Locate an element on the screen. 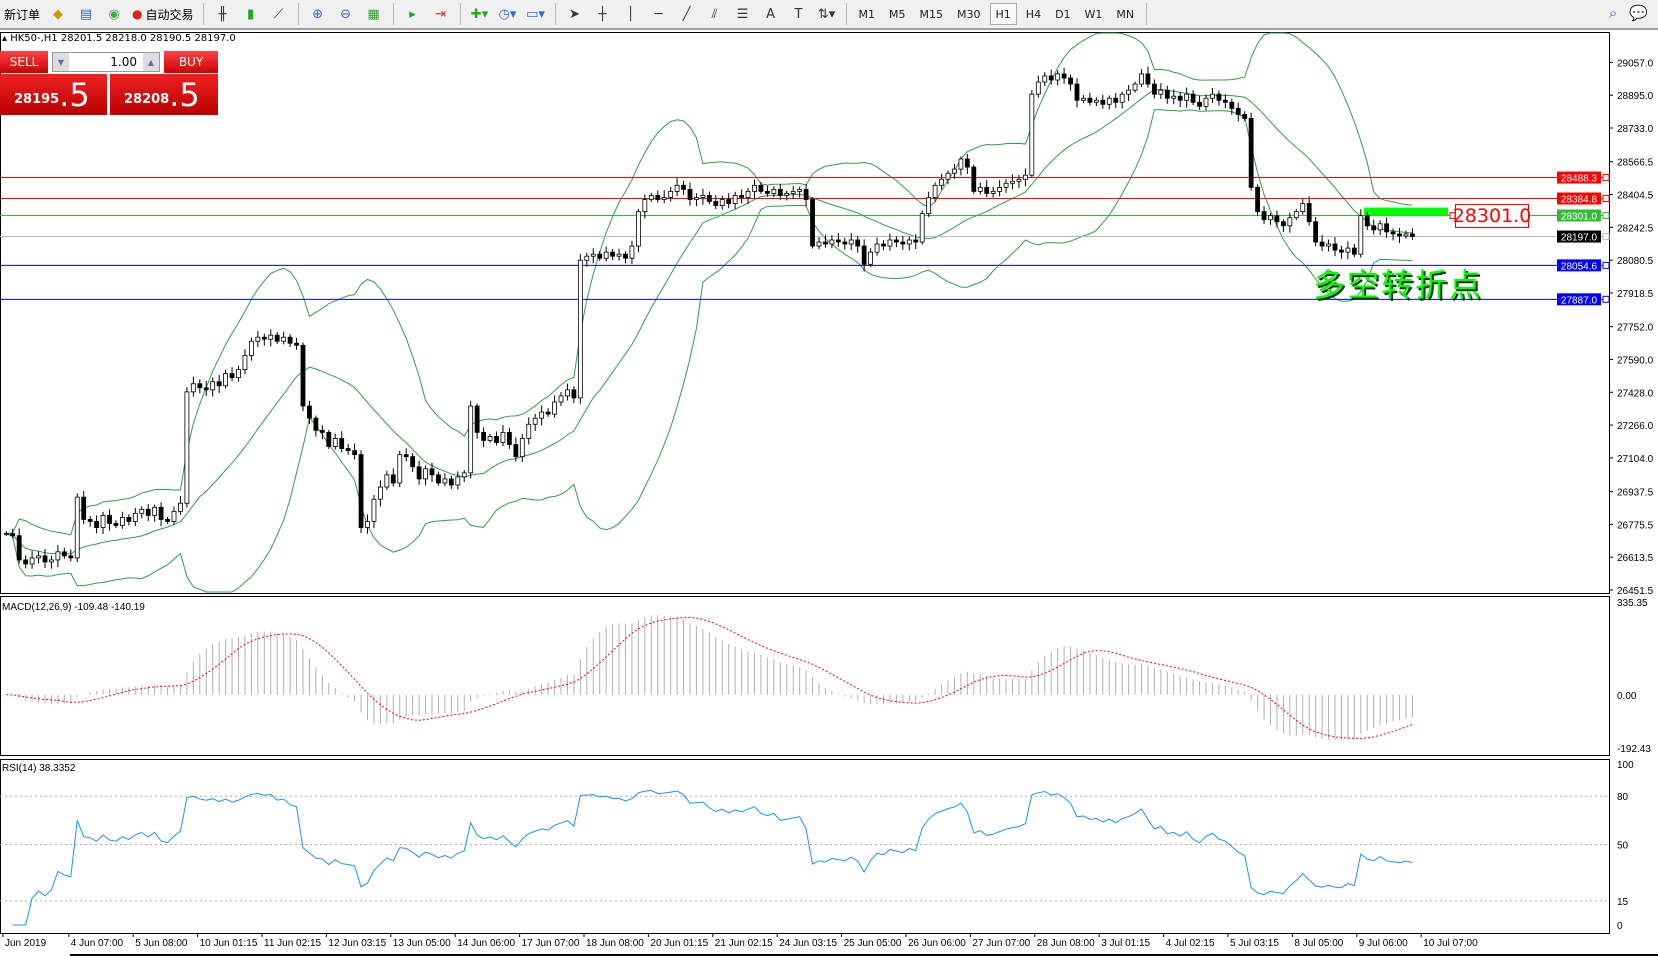 Image resolution: width=1658 pixels, height=956 pixels. trendline-icon: ╱ is located at coordinates (686, 14).